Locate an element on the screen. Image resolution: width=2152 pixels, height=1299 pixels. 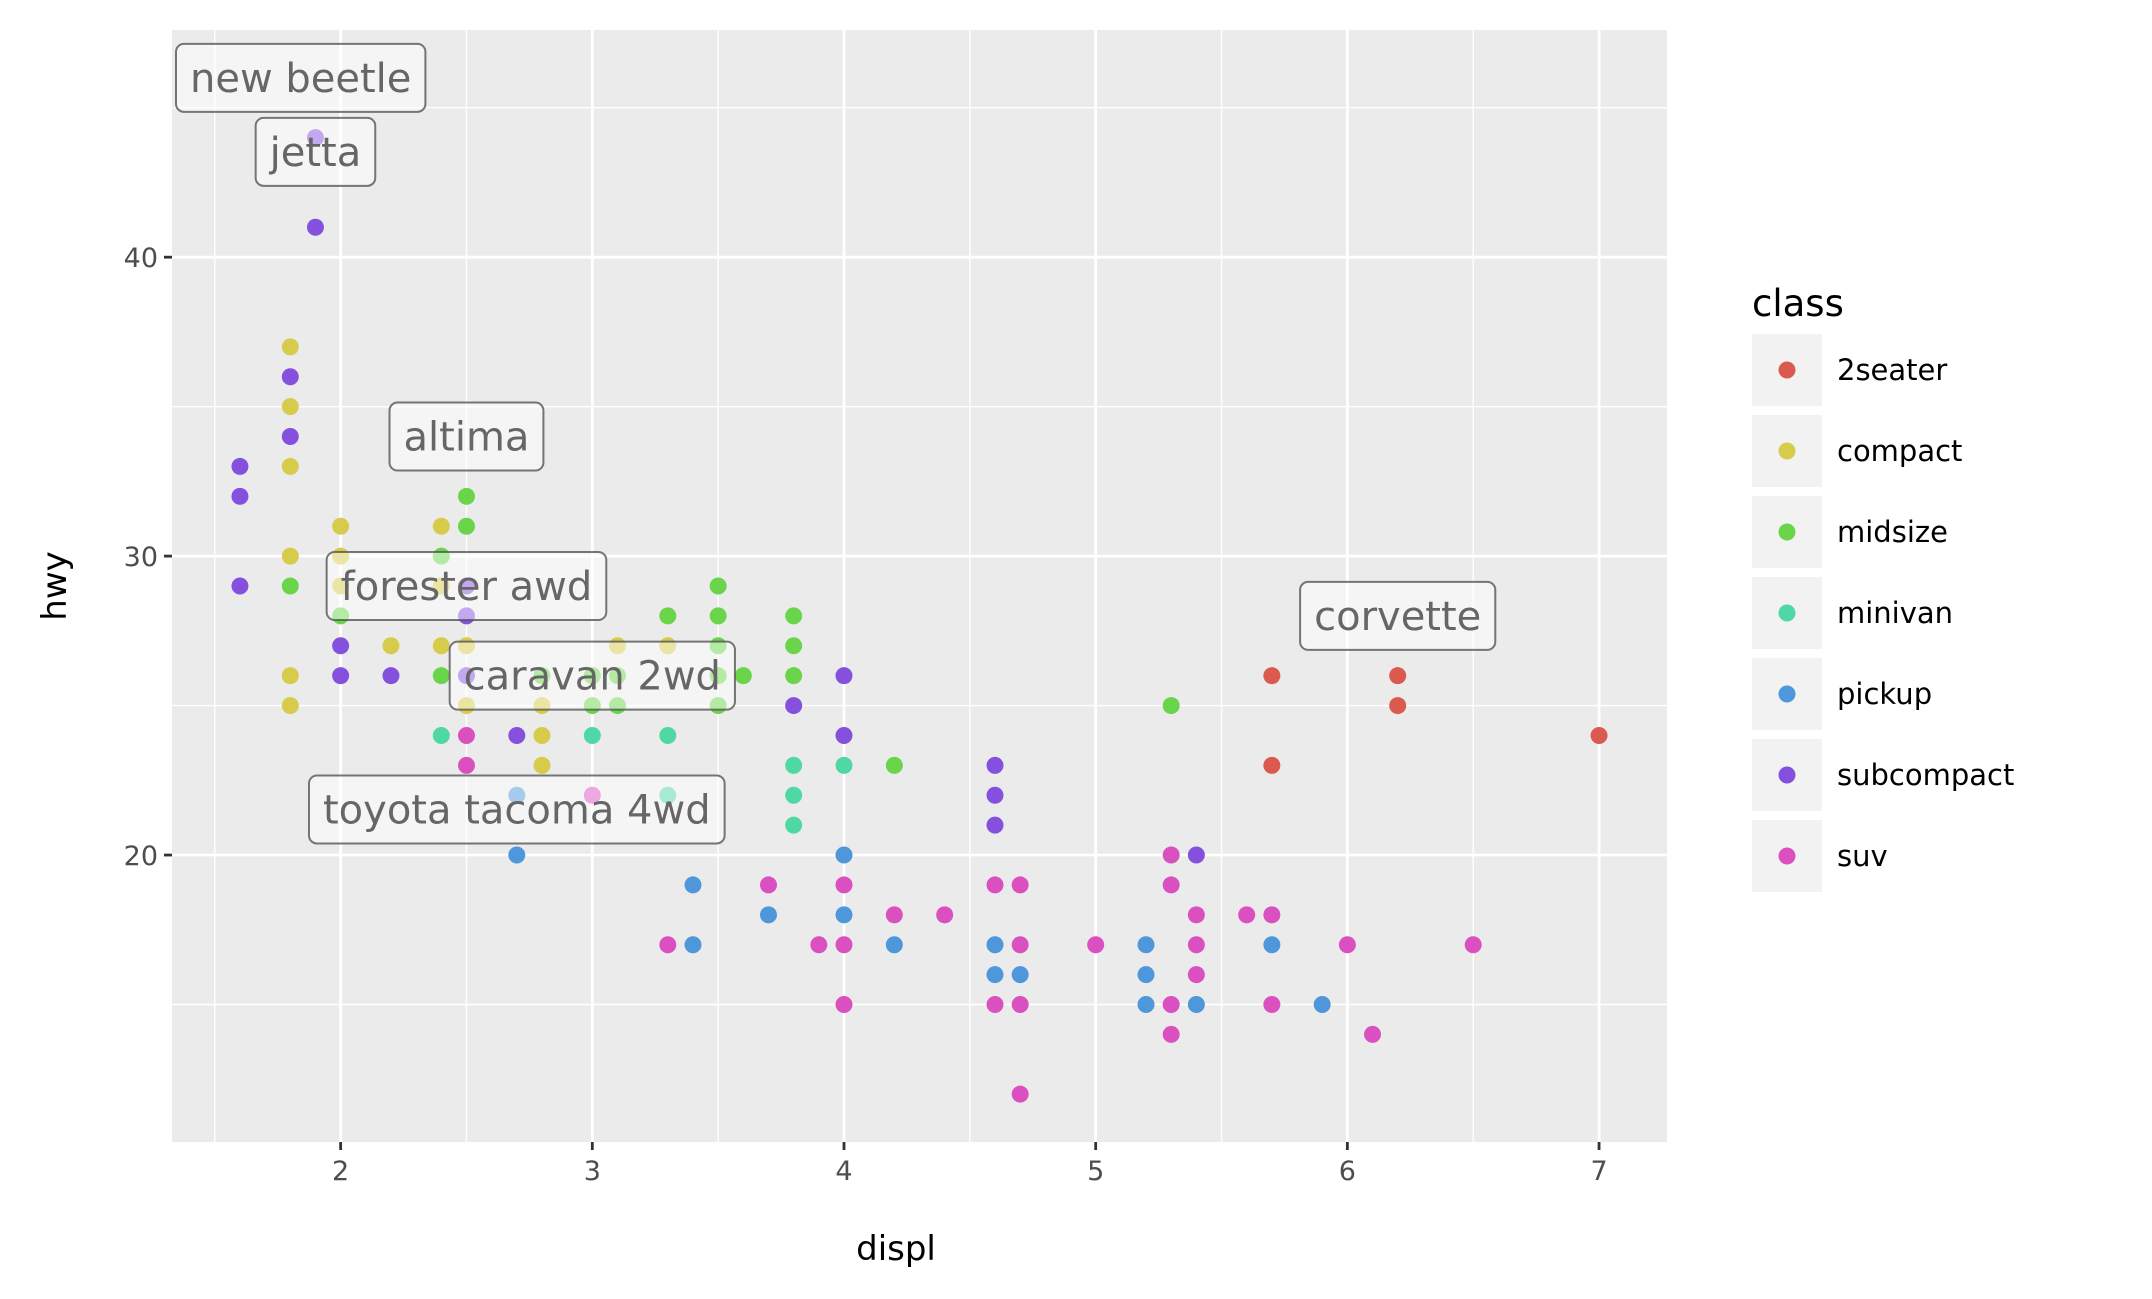
label-text: new beetle is located at coordinates (300, 79).